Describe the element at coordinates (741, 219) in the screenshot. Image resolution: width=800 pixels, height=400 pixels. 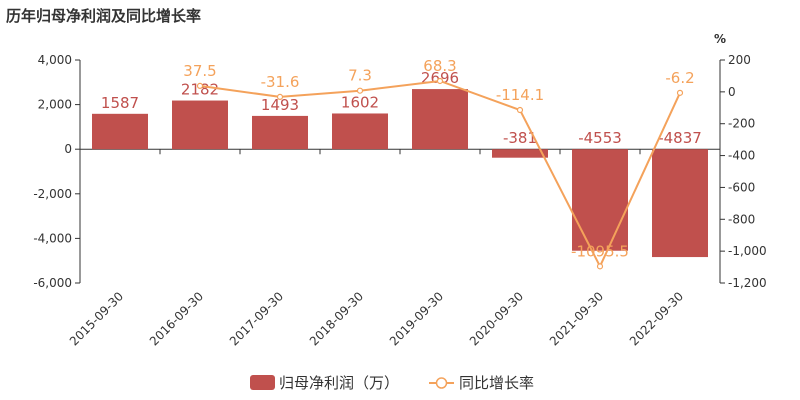
I see `y-right-tick-label: -800` at that location.